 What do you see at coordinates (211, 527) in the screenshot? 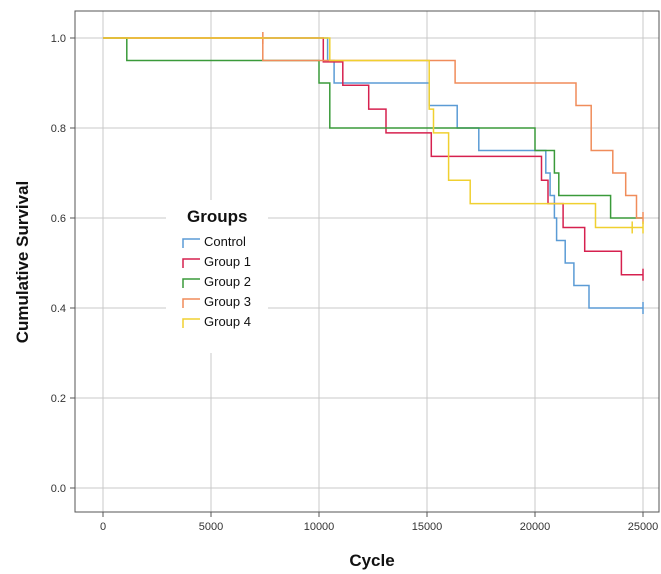
I see `x-tick-label: 5000` at bounding box center [211, 527].